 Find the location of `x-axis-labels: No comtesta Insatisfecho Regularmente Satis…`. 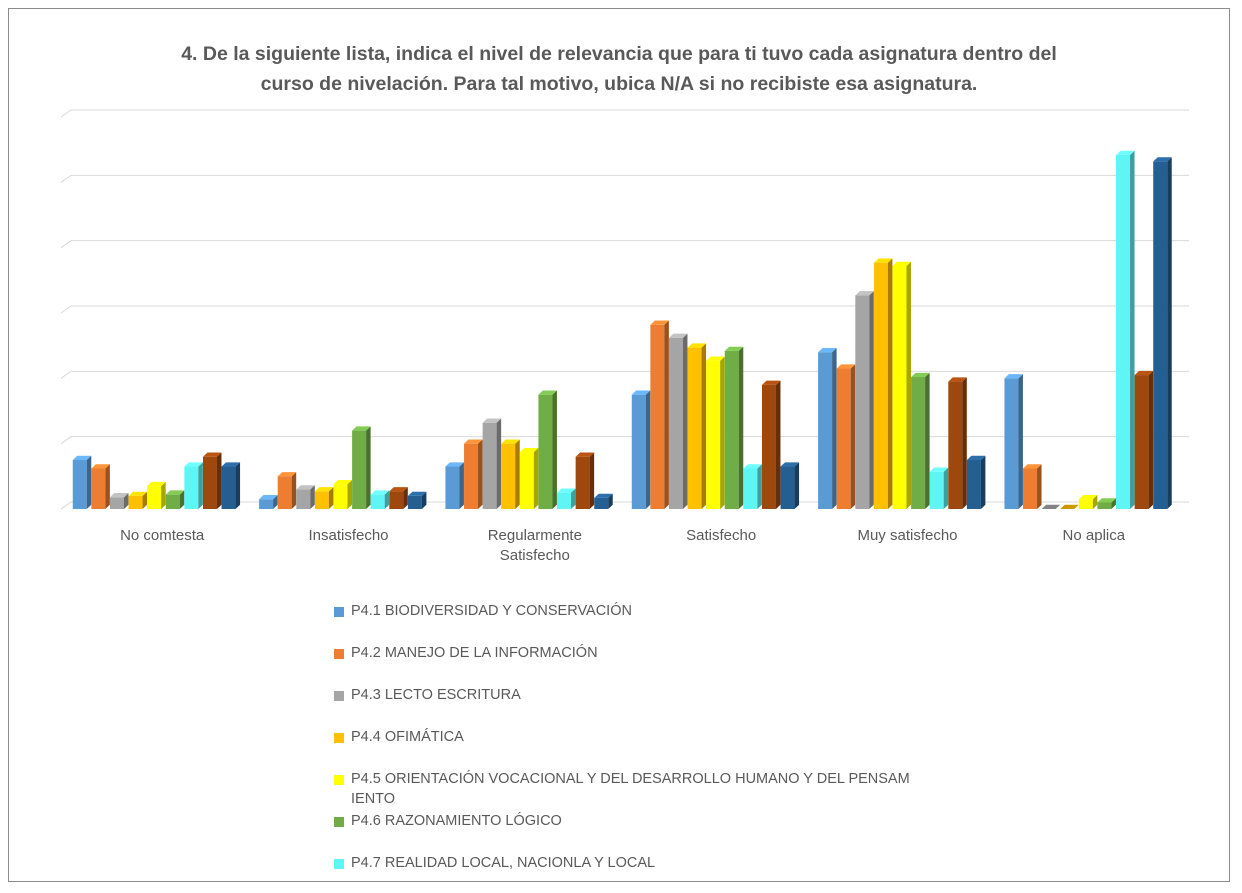

x-axis-labels: No comtesta Insatisfecho Regularmente Satis… is located at coordinates (623, 545).